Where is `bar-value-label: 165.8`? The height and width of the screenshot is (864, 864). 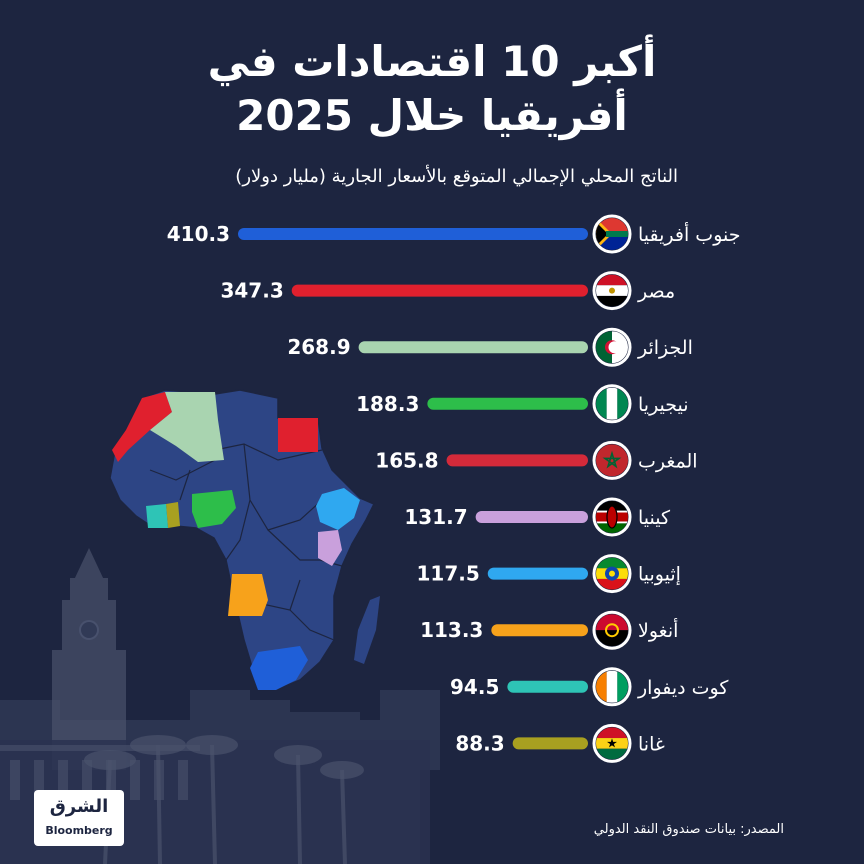
bar-value-label: 165.8 is located at coordinates (406, 460).